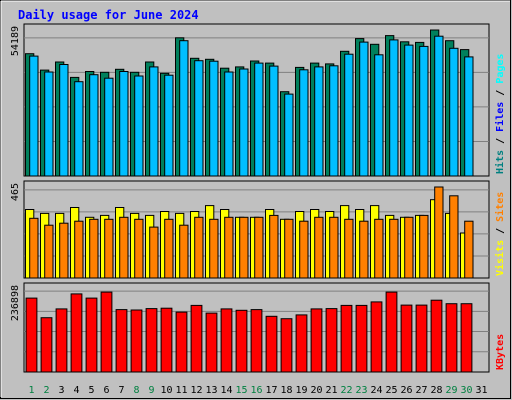  What do you see at coordinates (61, 390) in the screenshot?
I see `x-tick-label: 3` at bounding box center [61, 390].